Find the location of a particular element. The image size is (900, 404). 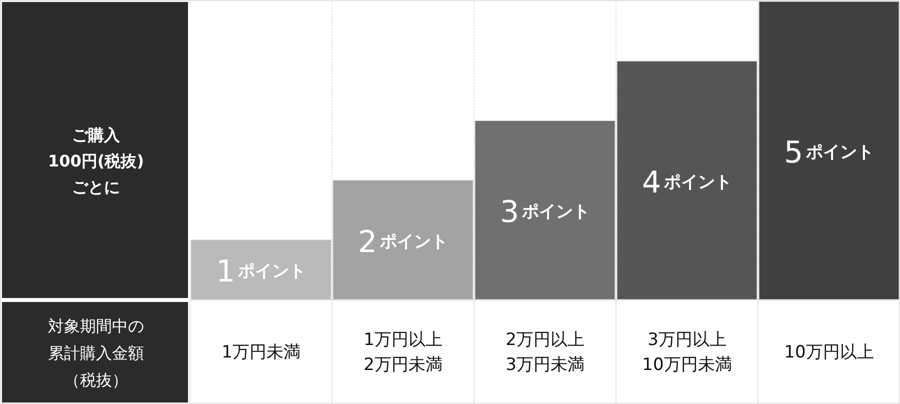

x-tick-label: 1万円以上 2万円未満 is located at coordinates (403, 352).